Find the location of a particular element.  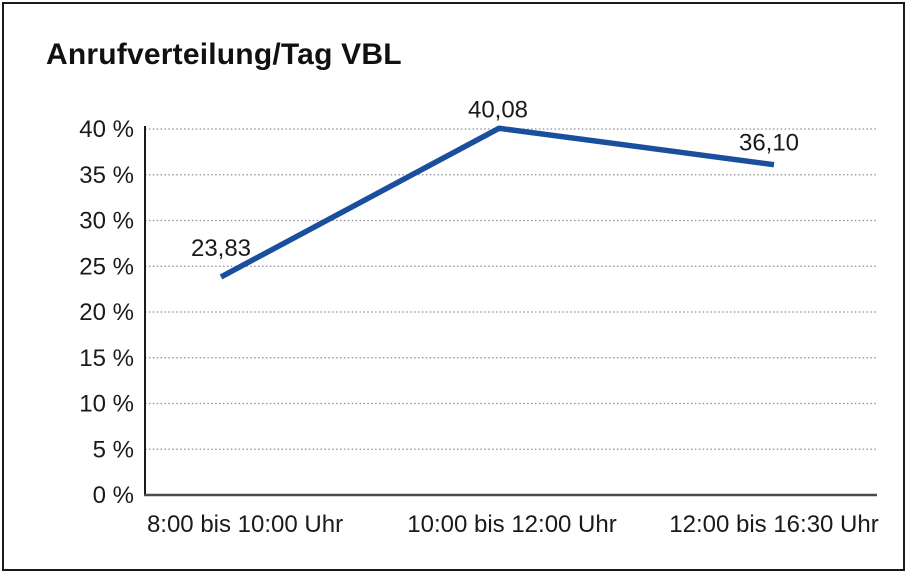

chart-title: Anrufverteilung/Tag VBL is located at coordinates (224, 54).